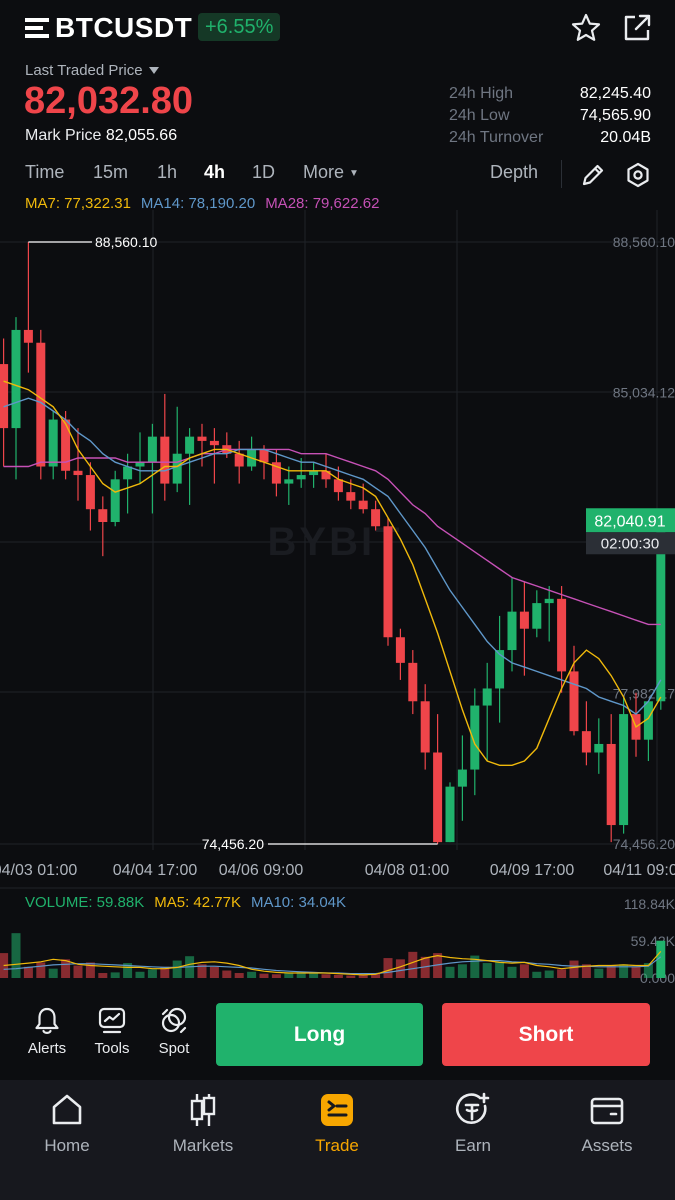 The image size is (675, 1200). Describe the element at coordinates (47, 1031) in the screenshot. I see `alerts-button: Alerts` at that location.